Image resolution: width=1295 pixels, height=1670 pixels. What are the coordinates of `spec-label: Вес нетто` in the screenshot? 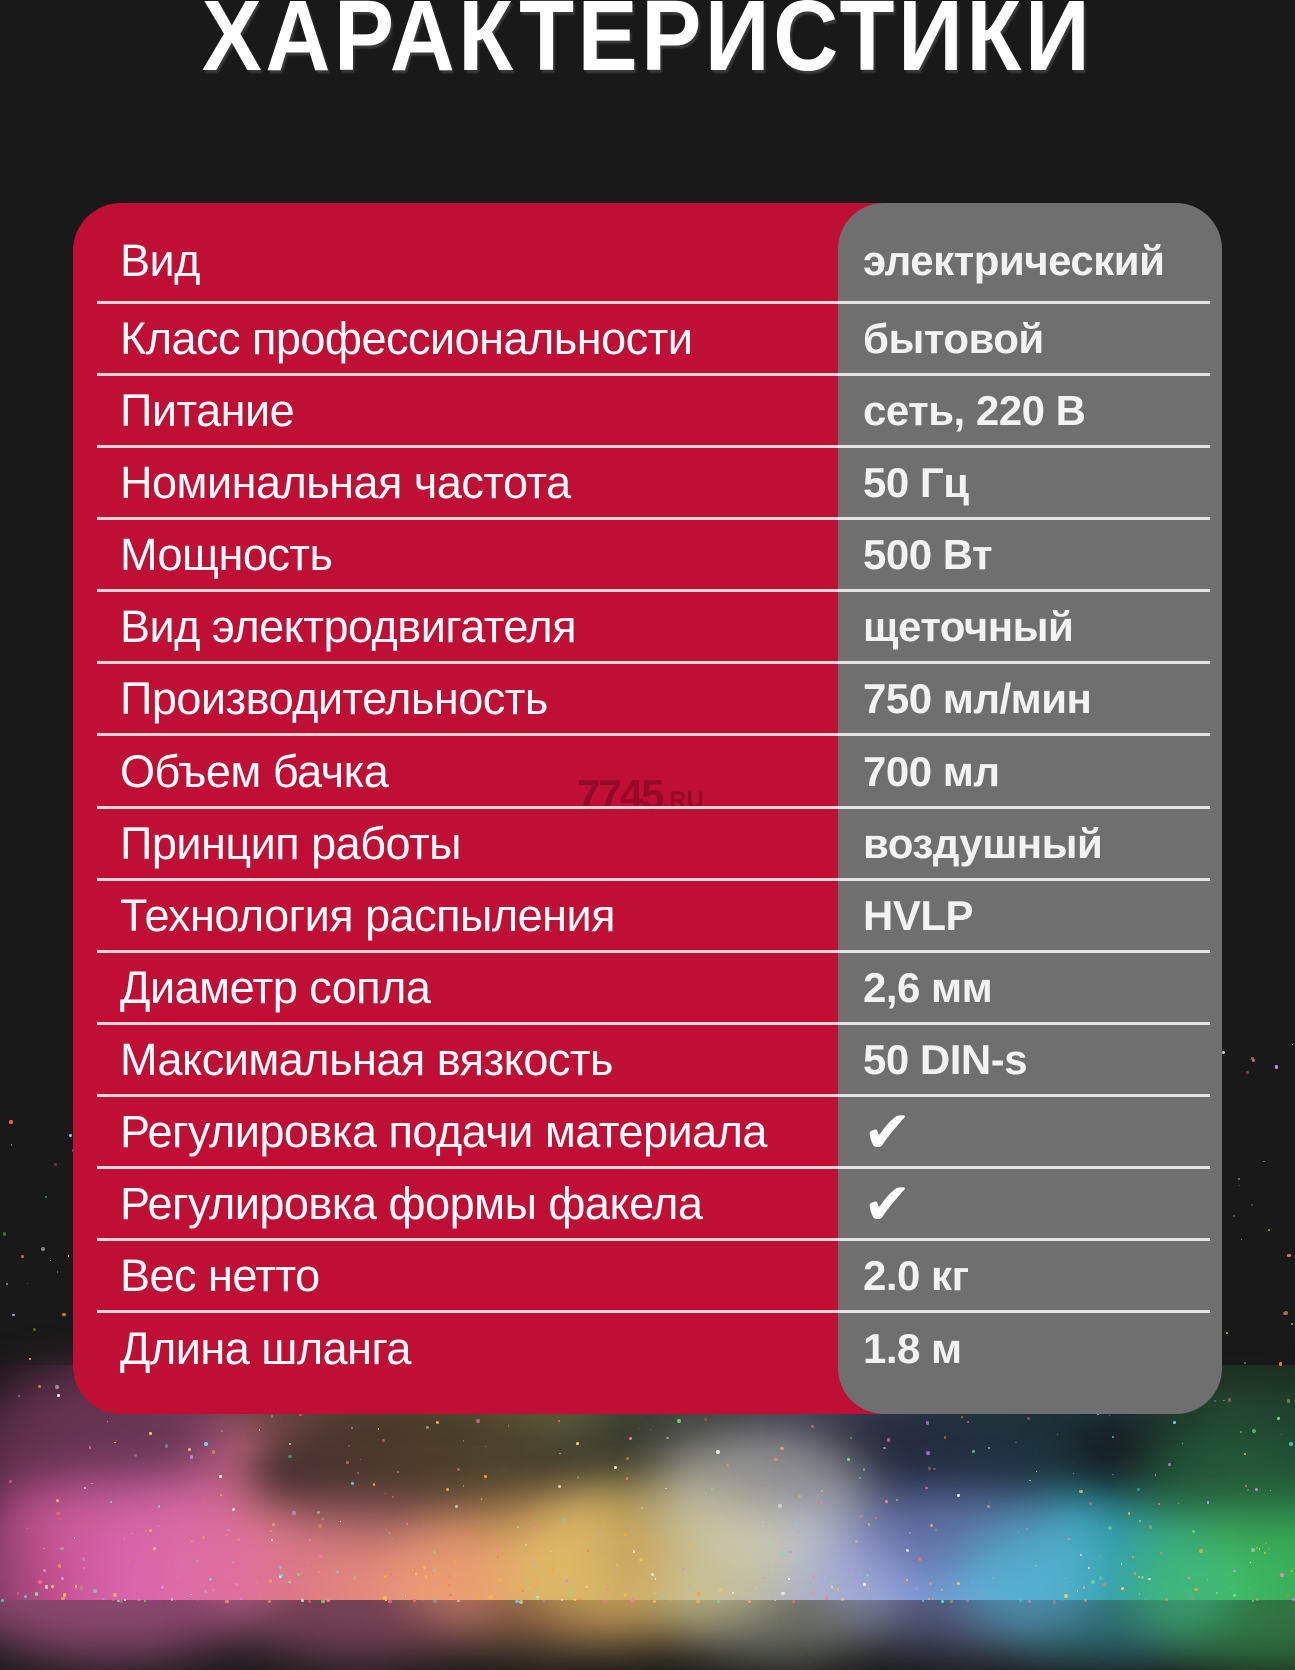 It's located at (220, 1276).